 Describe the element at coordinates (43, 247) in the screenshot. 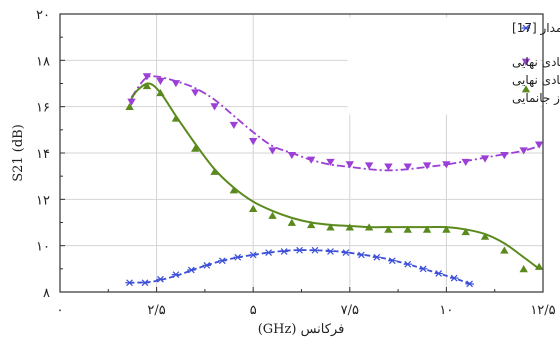

I see `y-tick-label: ۱۰` at that location.